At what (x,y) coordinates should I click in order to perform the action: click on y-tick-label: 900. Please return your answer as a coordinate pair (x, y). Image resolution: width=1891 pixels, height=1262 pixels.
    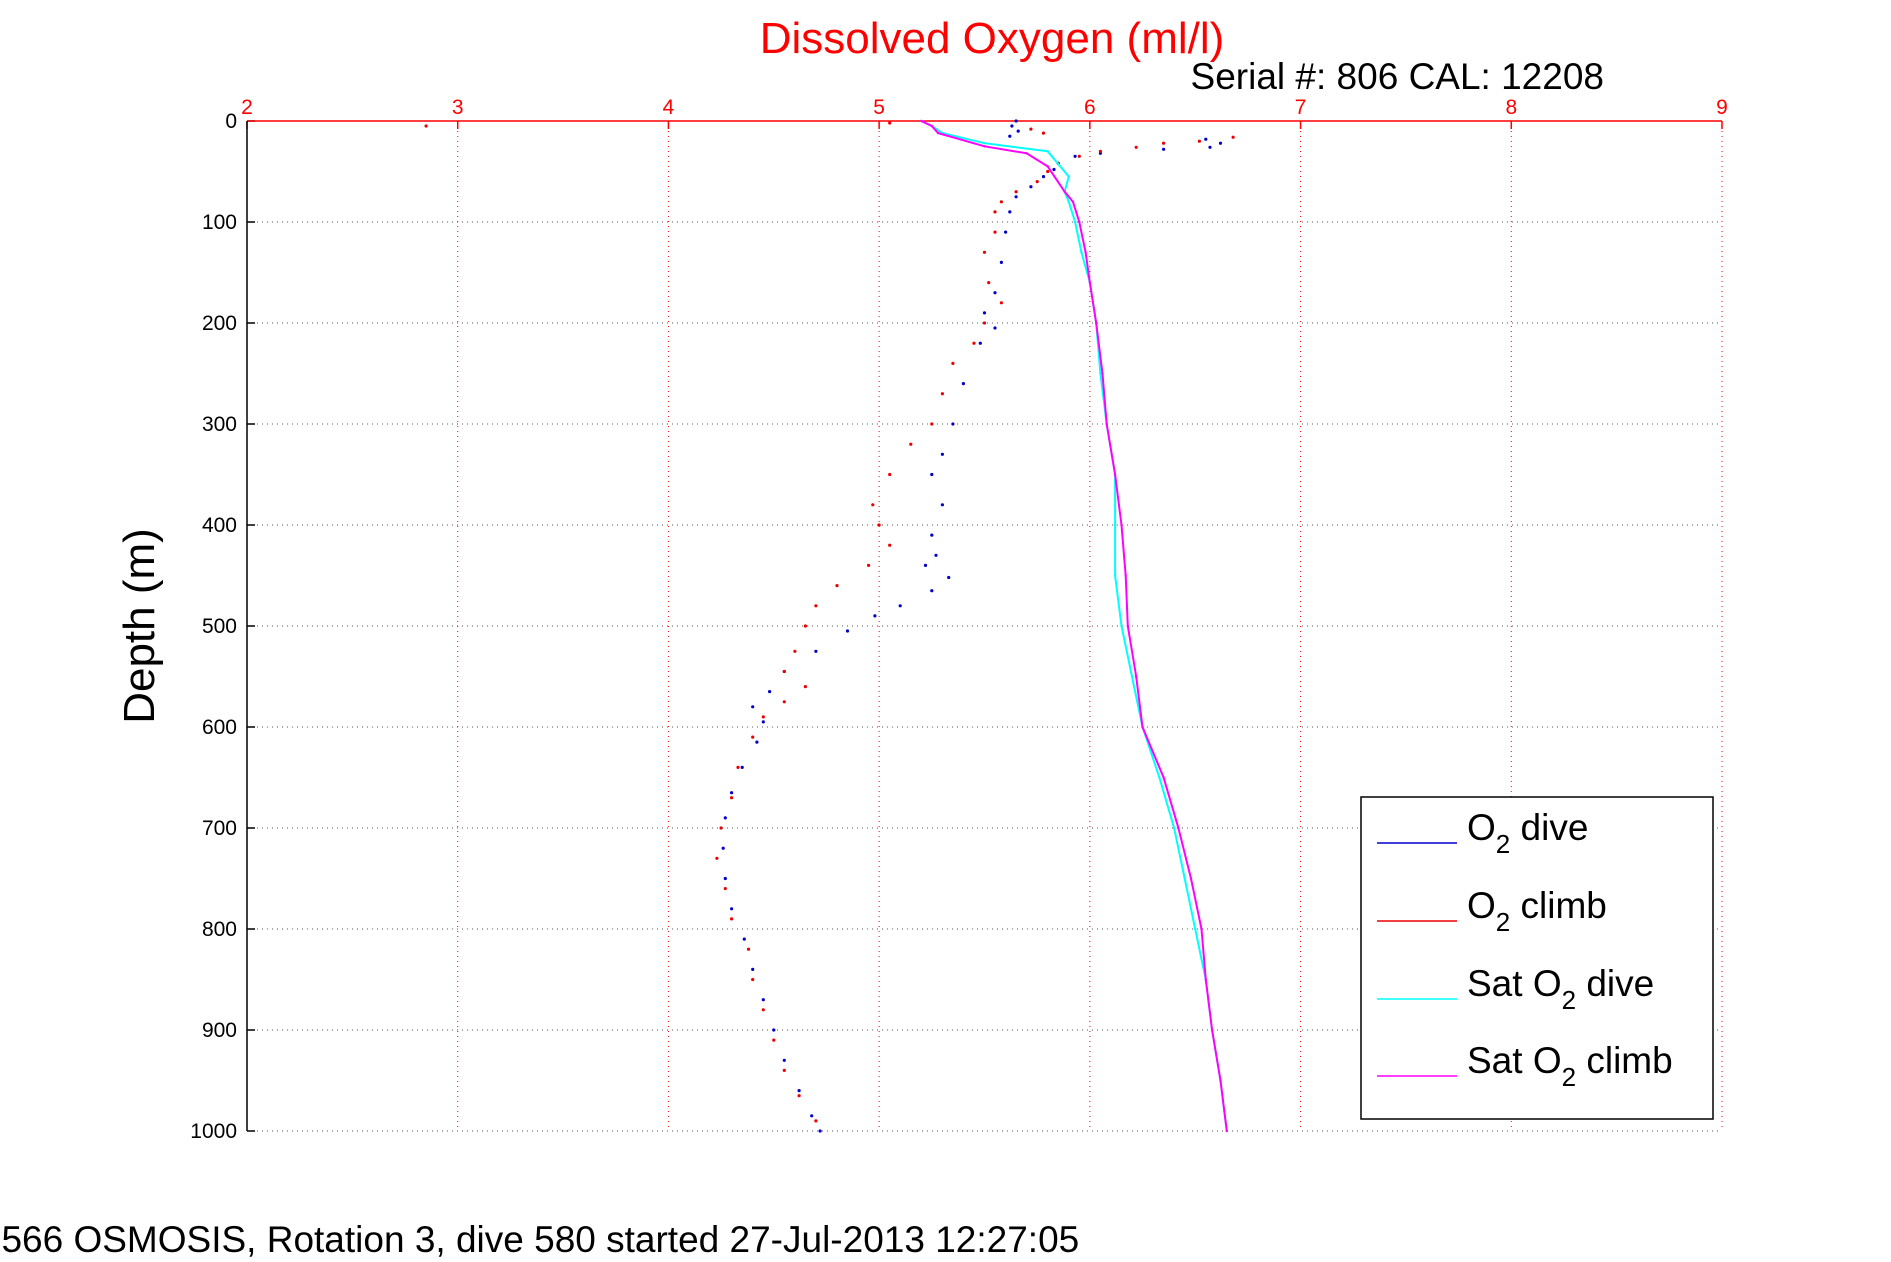
    Looking at the image, I should click on (219, 1030).